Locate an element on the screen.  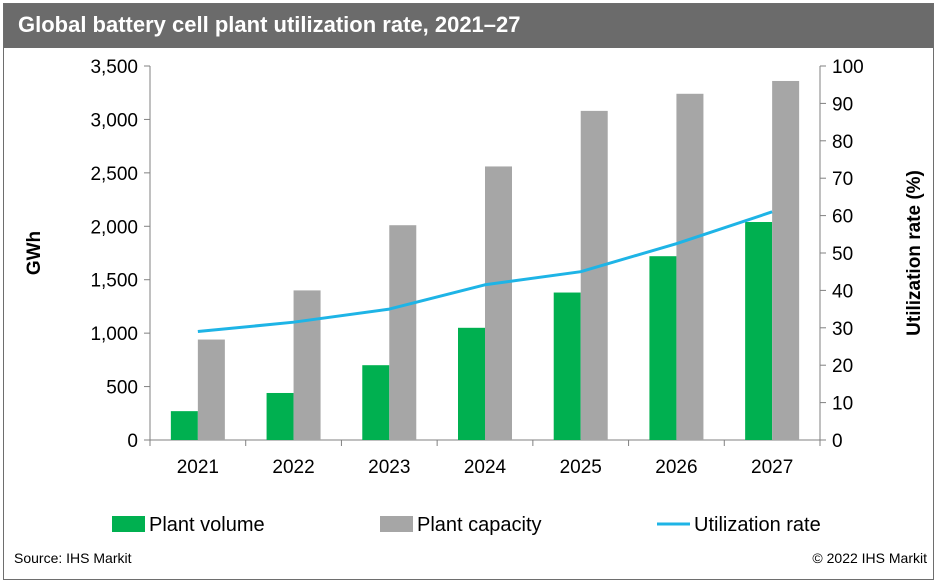
x-tick-label: 2026 is located at coordinates (676, 467).